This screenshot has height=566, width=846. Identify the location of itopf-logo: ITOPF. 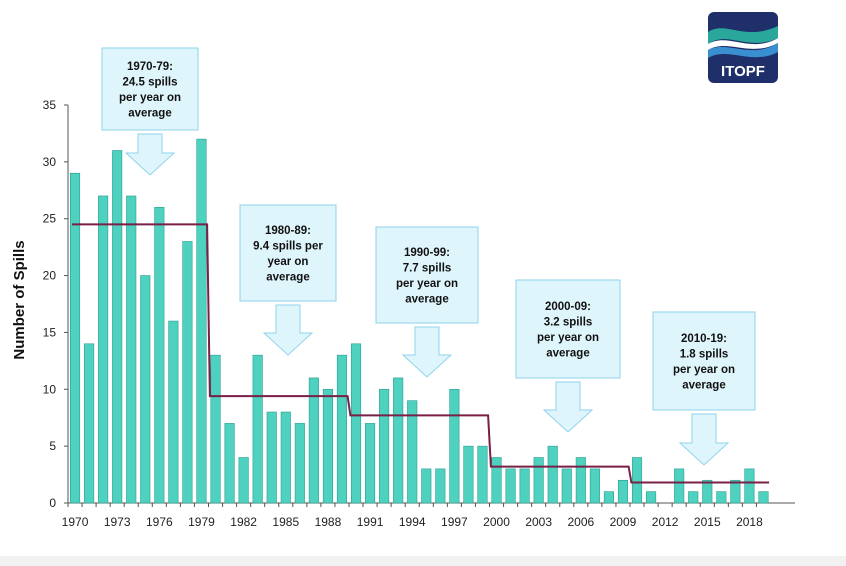
(743, 47).